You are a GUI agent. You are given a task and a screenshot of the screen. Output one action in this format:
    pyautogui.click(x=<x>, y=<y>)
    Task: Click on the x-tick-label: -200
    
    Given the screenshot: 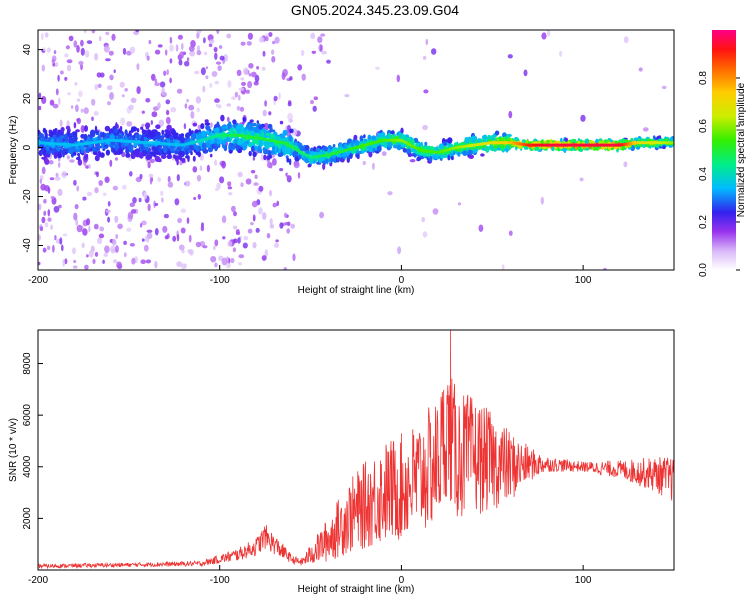 What is the action you would take?
    pyautogui.click(x=38, y=280)
    